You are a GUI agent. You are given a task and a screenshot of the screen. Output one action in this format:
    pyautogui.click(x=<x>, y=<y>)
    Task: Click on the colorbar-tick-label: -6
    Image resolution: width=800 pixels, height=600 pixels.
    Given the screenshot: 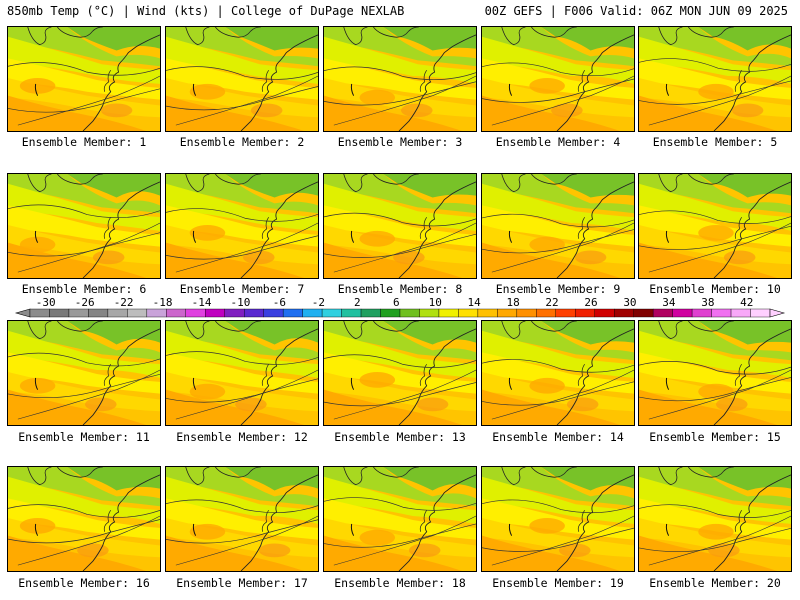 What is the action you would take?
    pyautogui.click(x=279, y=302)
    